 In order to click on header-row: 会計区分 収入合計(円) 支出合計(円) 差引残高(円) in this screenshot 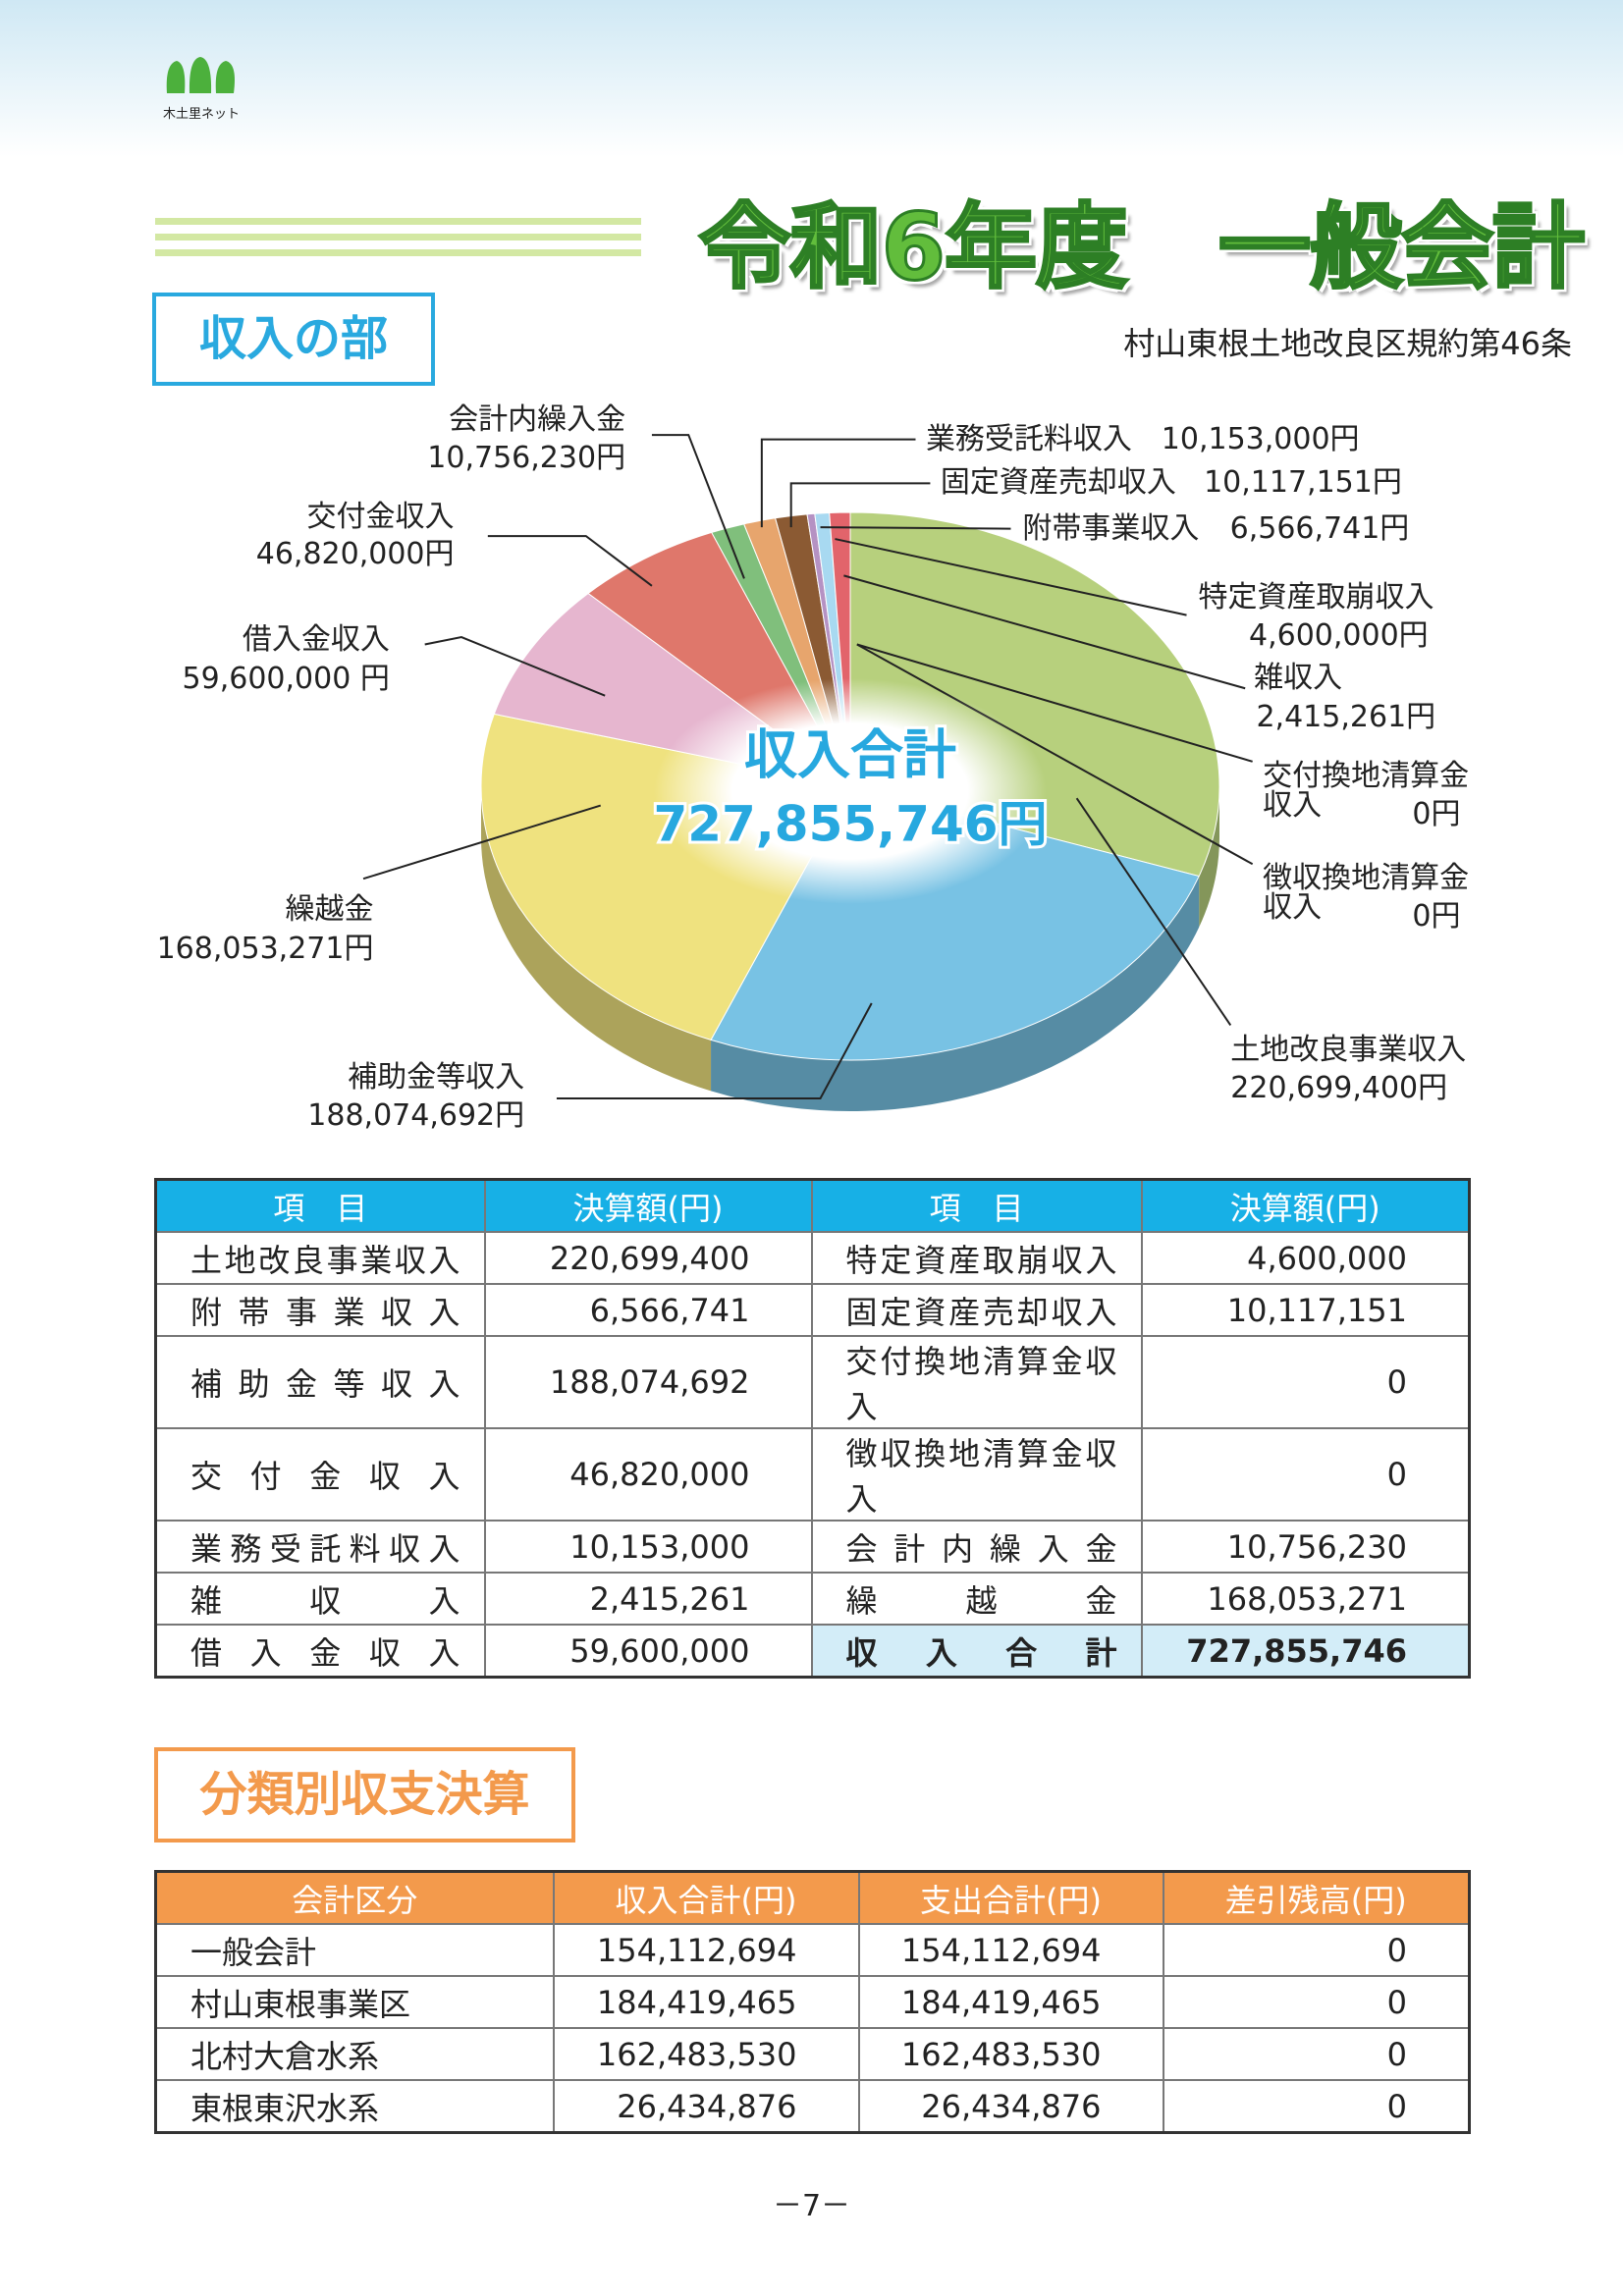, I will do `click(812, 1897)`.